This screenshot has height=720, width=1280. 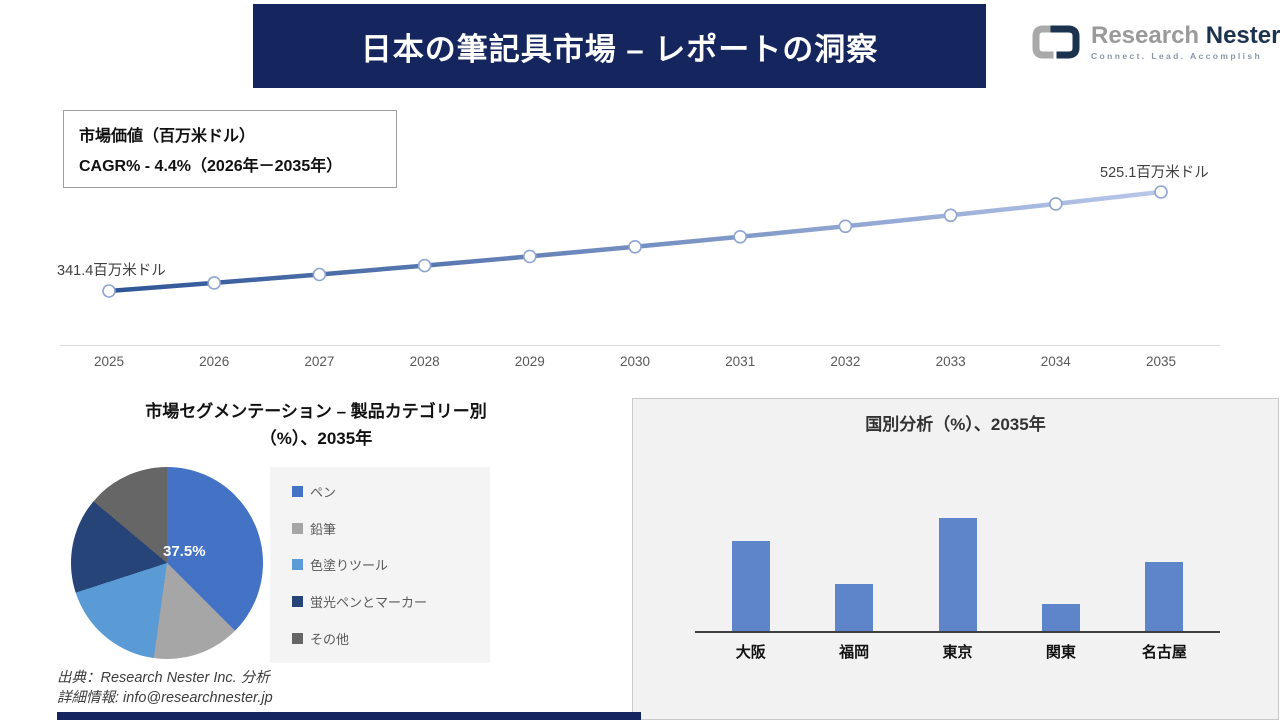 I want to click on x-axis-line, so click(x=640, y=345).